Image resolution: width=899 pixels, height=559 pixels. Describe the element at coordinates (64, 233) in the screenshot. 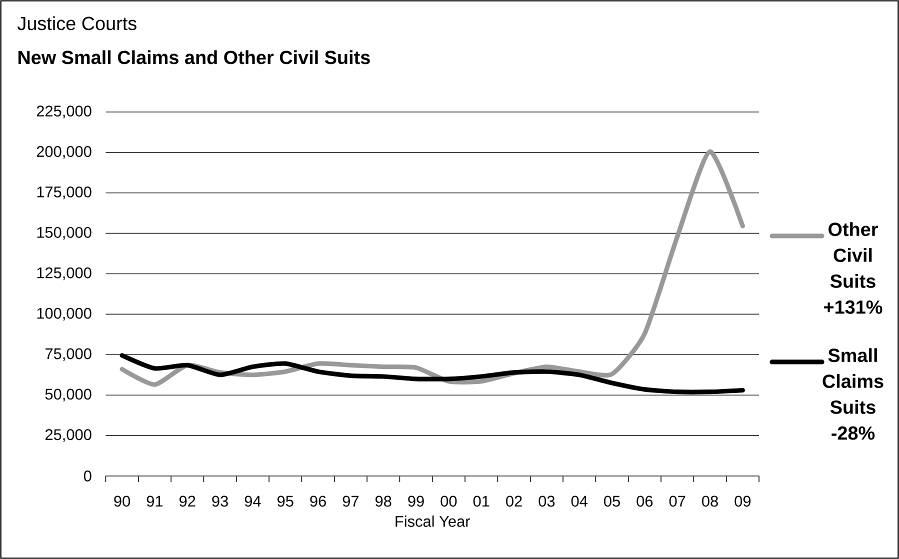

I see `y-tick-label: 150,000` at that location.